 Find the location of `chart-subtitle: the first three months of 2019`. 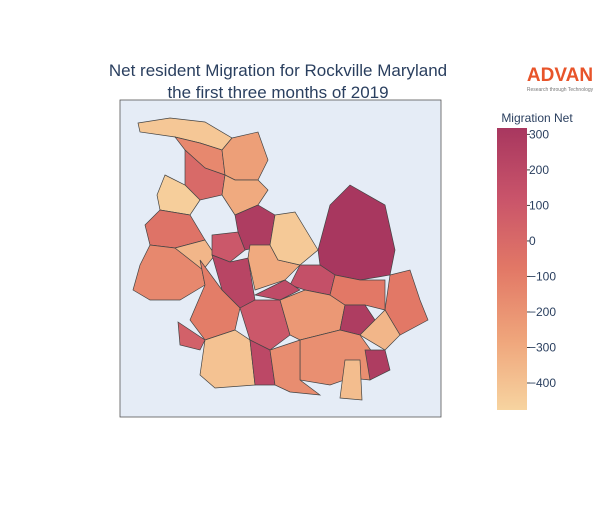

chart-subtitle: the first three months of 2019 is located at coordinates (277, 92).